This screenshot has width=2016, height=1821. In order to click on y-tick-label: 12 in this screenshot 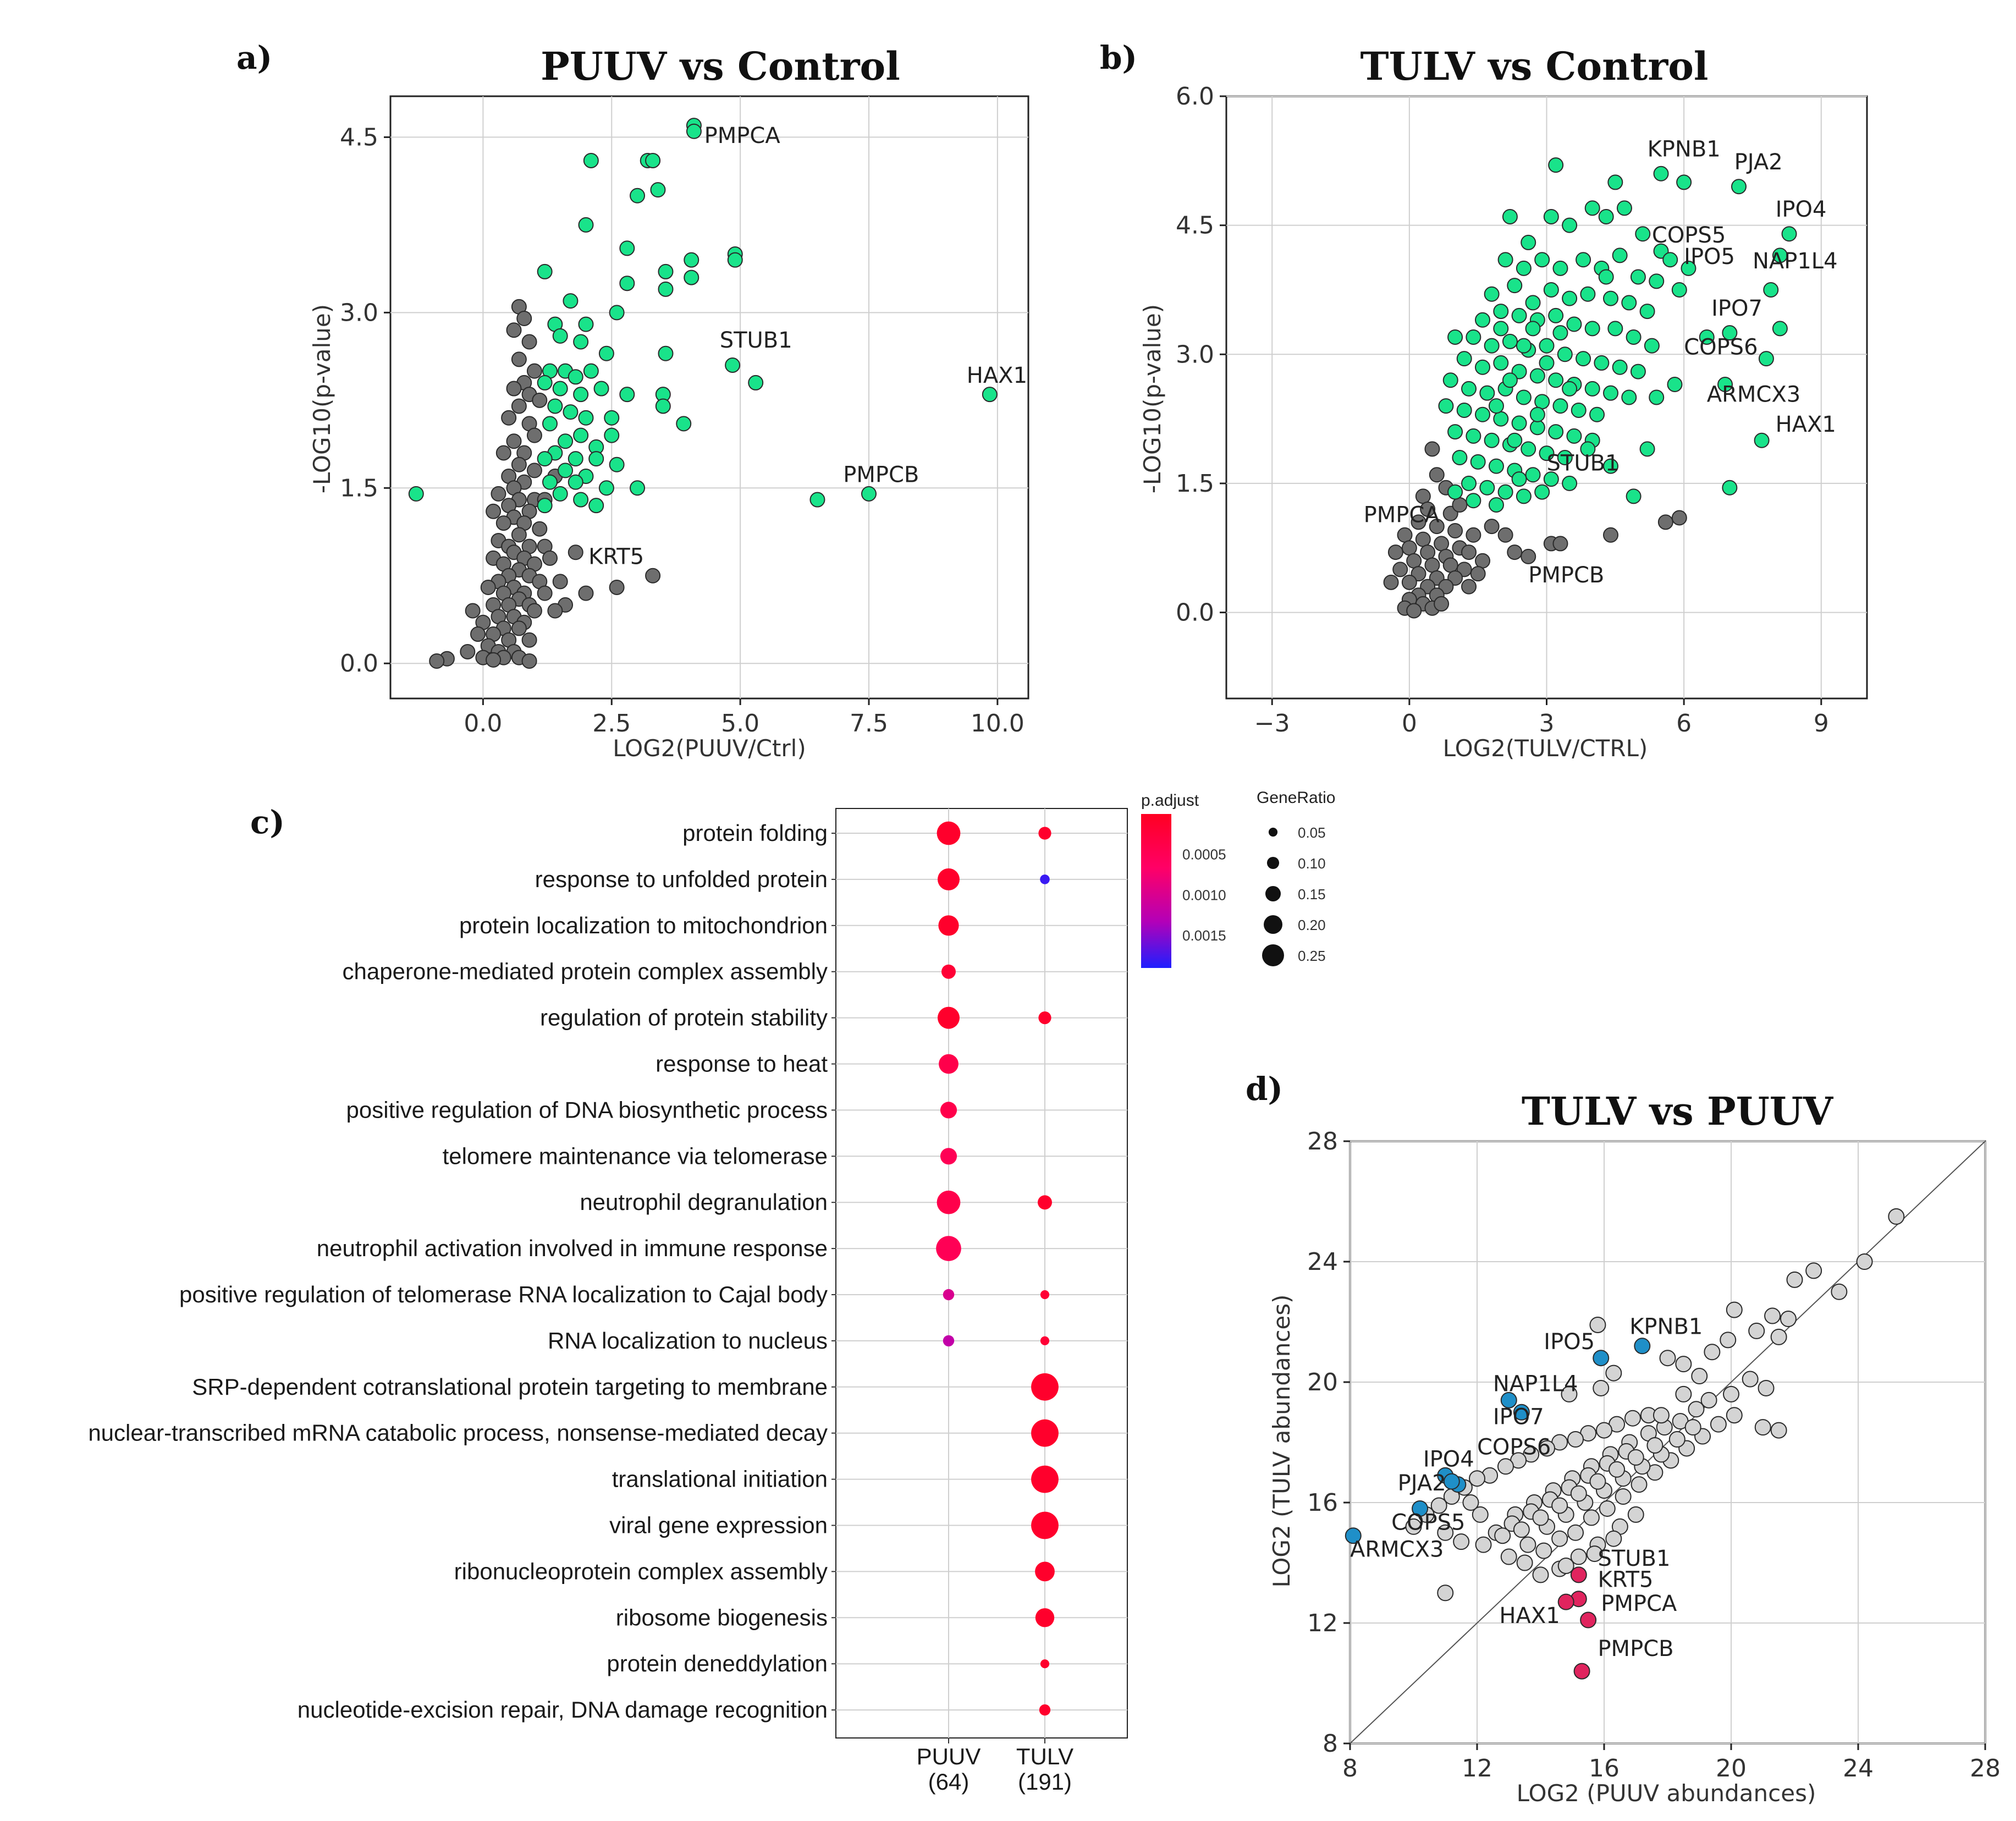, I will do `click(1322, 1623)`.